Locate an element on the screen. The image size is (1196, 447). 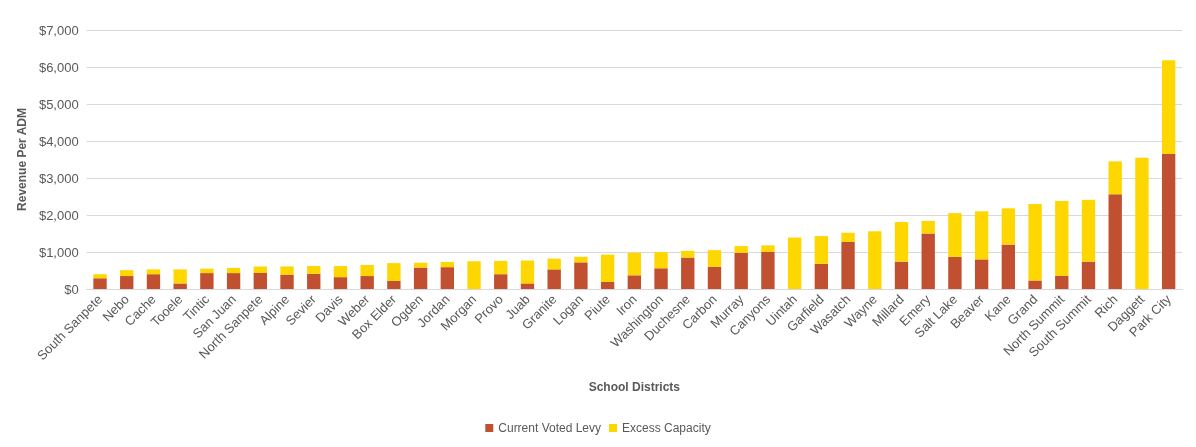
y-tick-label: $6,000 is located at coordinates (58, 67).